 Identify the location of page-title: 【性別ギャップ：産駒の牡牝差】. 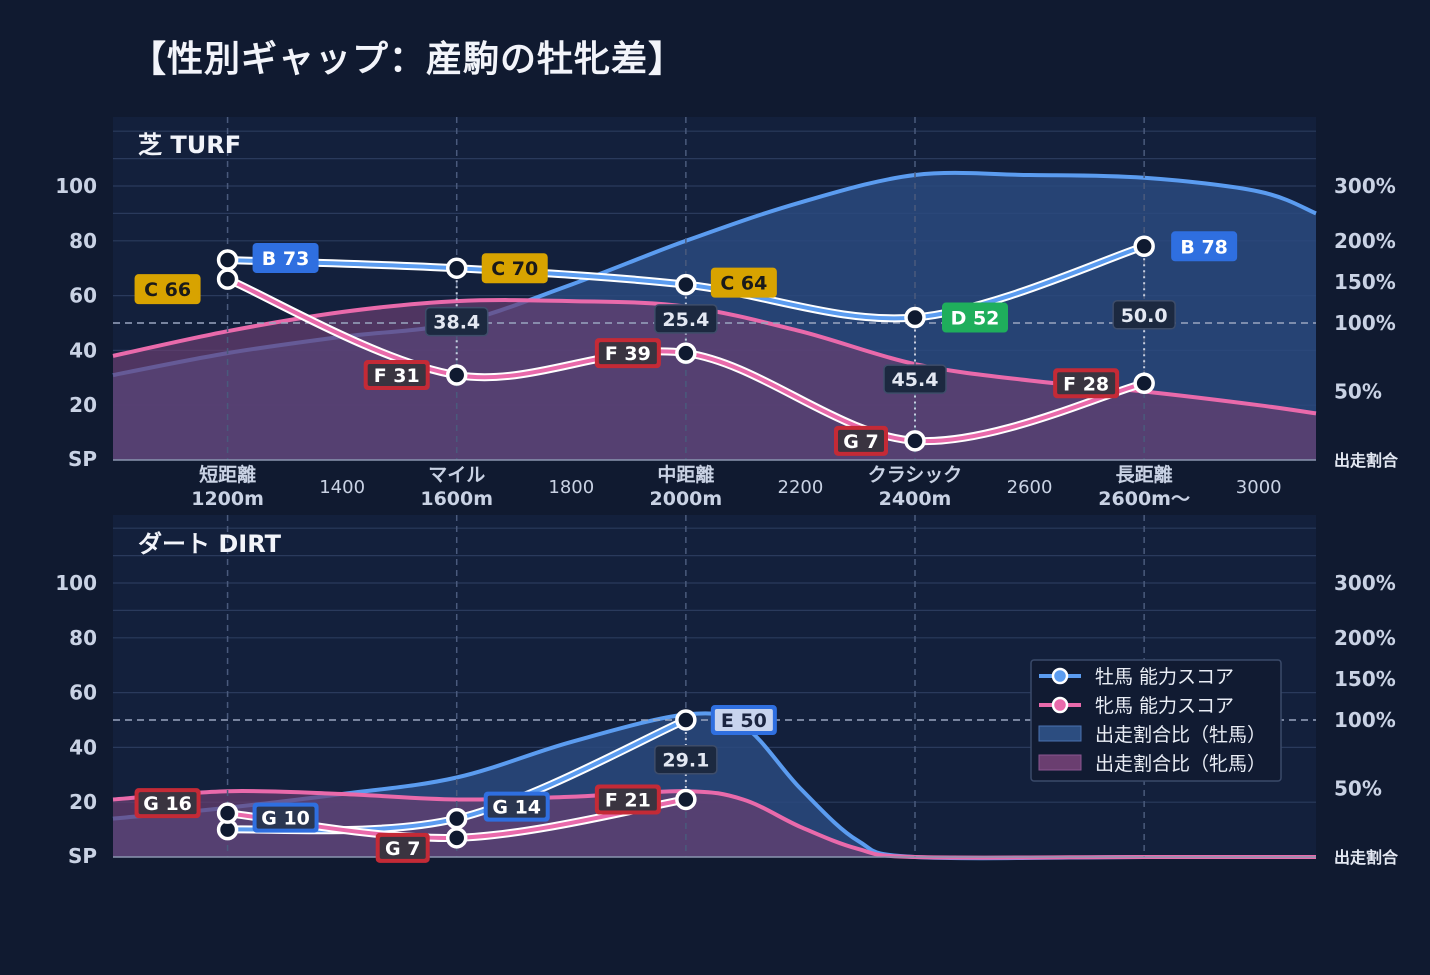
(408, 59).